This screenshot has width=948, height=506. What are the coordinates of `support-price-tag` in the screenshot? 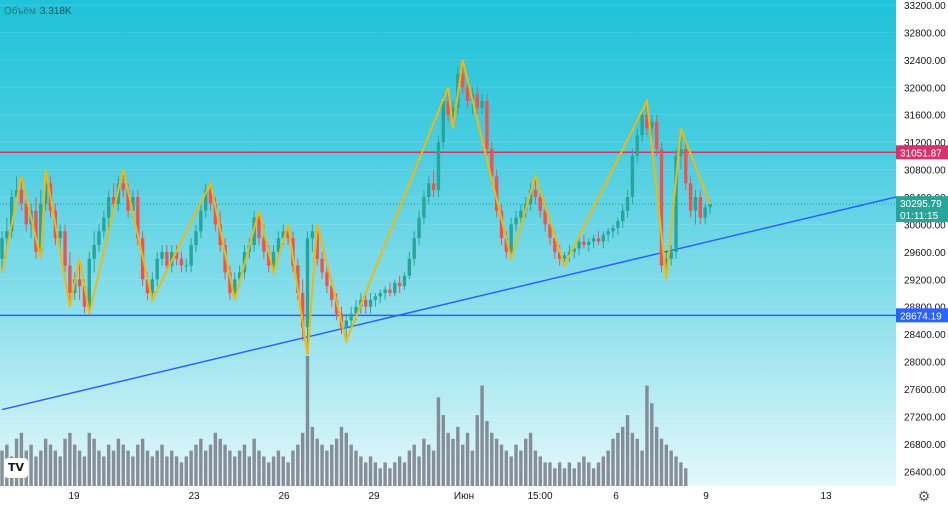 It's located at (922, 315).